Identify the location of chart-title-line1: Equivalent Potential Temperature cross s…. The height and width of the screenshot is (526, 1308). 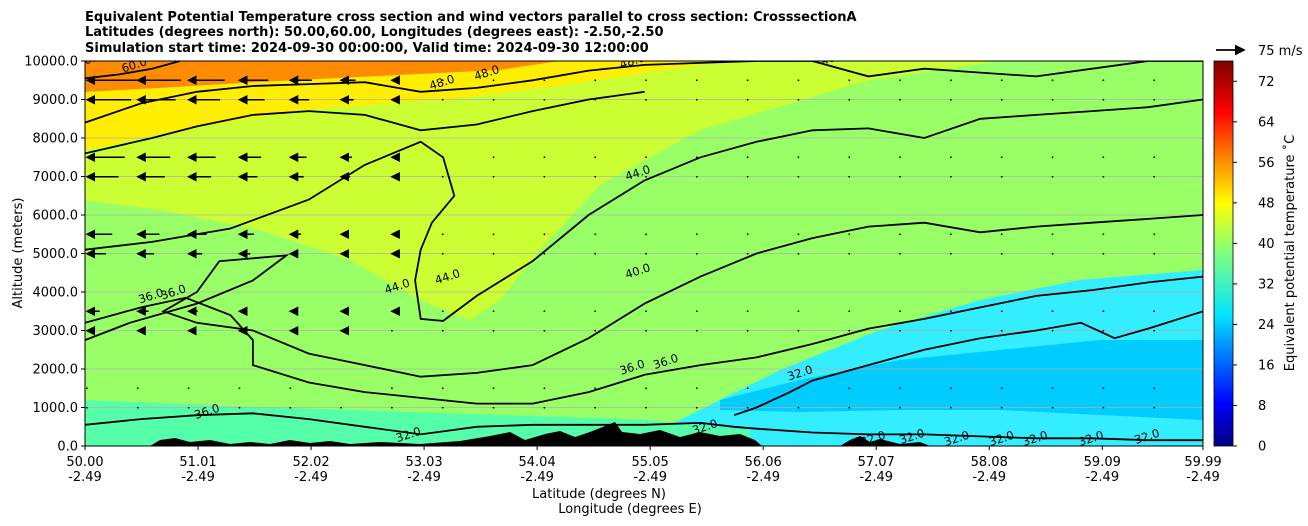
(471, 17).